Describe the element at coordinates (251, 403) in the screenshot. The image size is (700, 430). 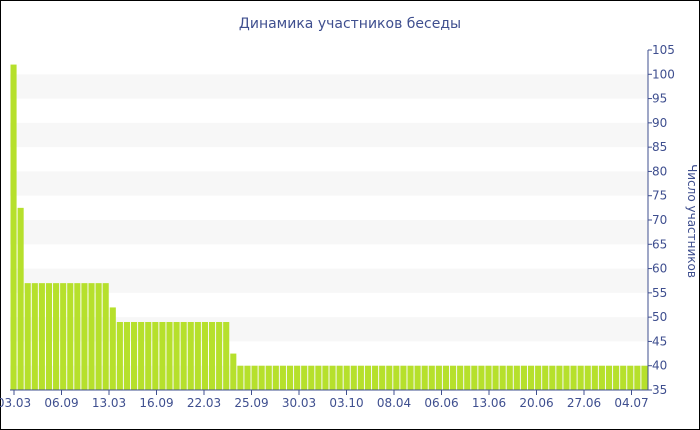
I see `x-tick-label: 25.09` at that location.